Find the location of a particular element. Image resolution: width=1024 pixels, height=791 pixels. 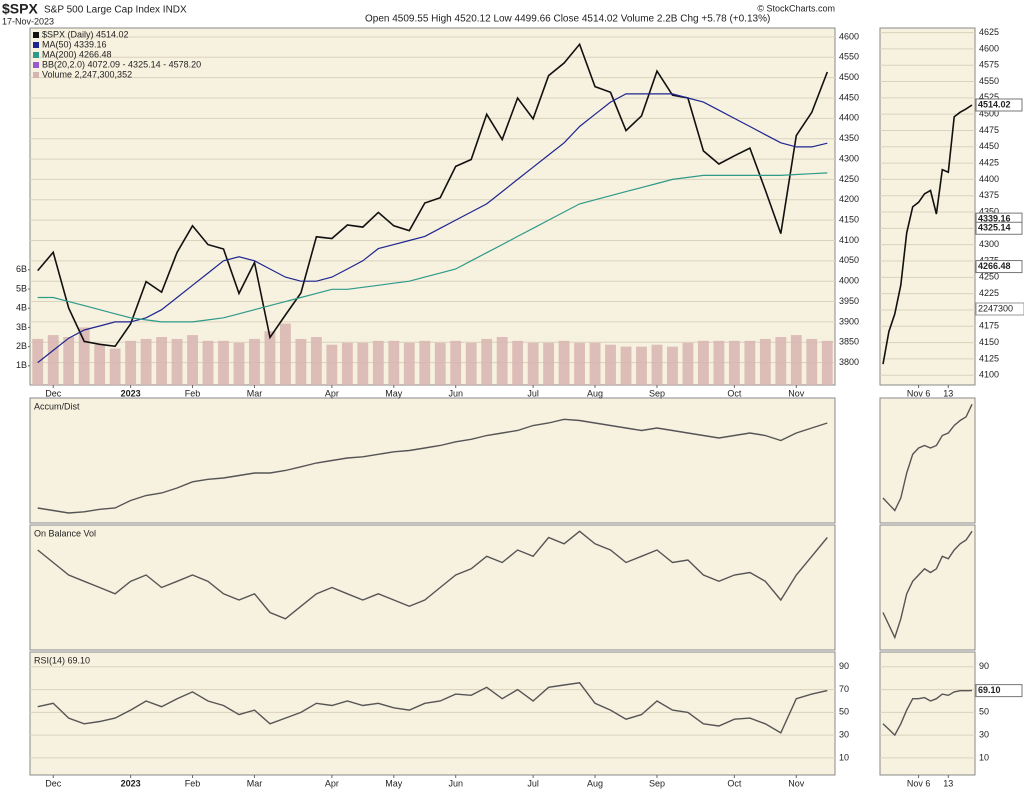

x-tick-label: 13 is located at coordinates (948, 393).